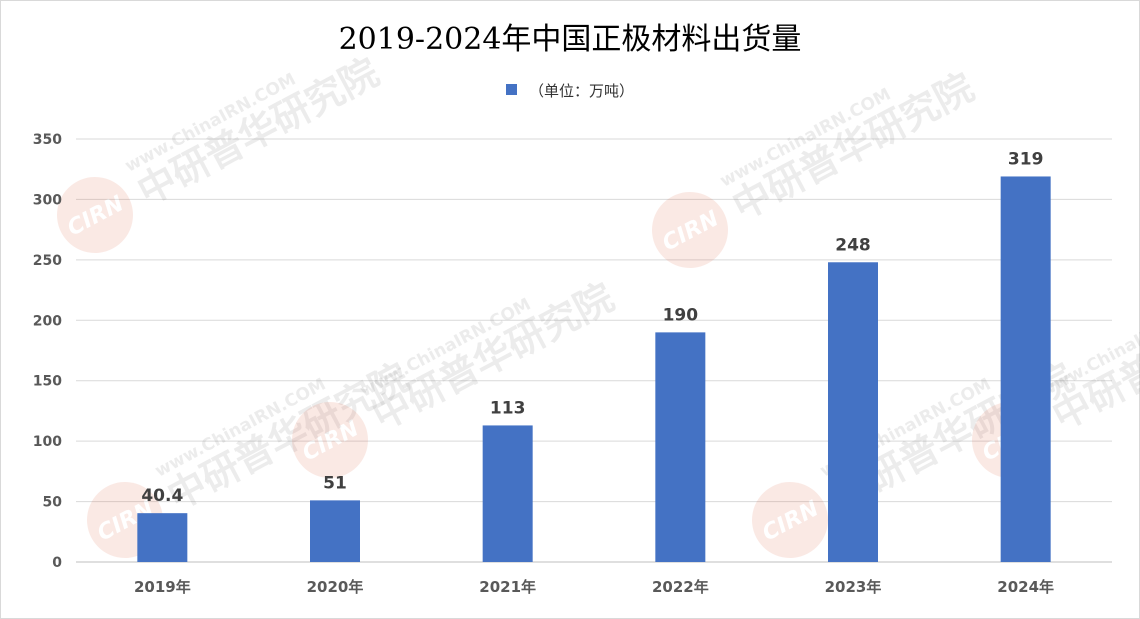 This screenshot has height=619, width=1140. What do you see at coordinates (162, 587) in the screenshot?
I see `x-tick-label: 2019年` at bounding box center [162, 587].